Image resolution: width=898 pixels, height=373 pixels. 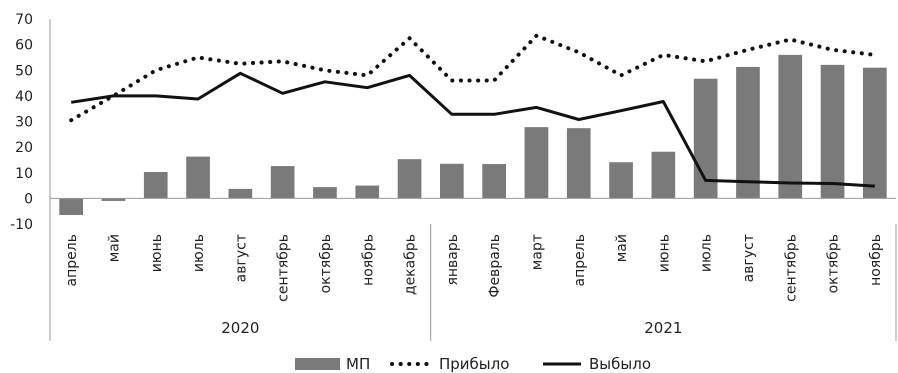 I want to click on y-tick-label: 50, so click(x=24, y=71).